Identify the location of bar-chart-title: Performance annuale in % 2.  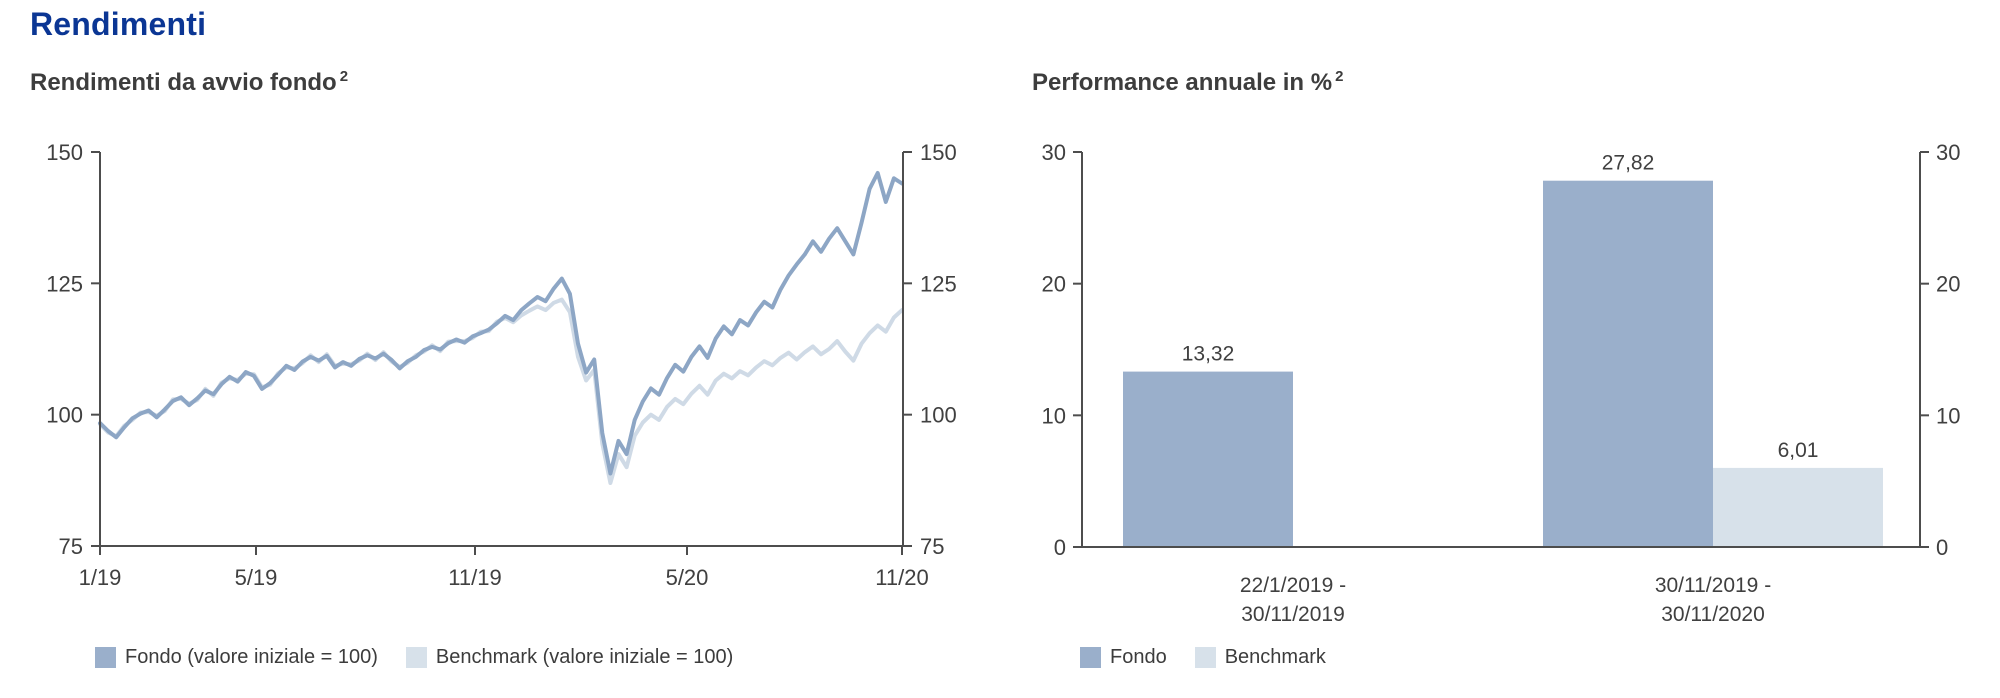
(1187, 82).